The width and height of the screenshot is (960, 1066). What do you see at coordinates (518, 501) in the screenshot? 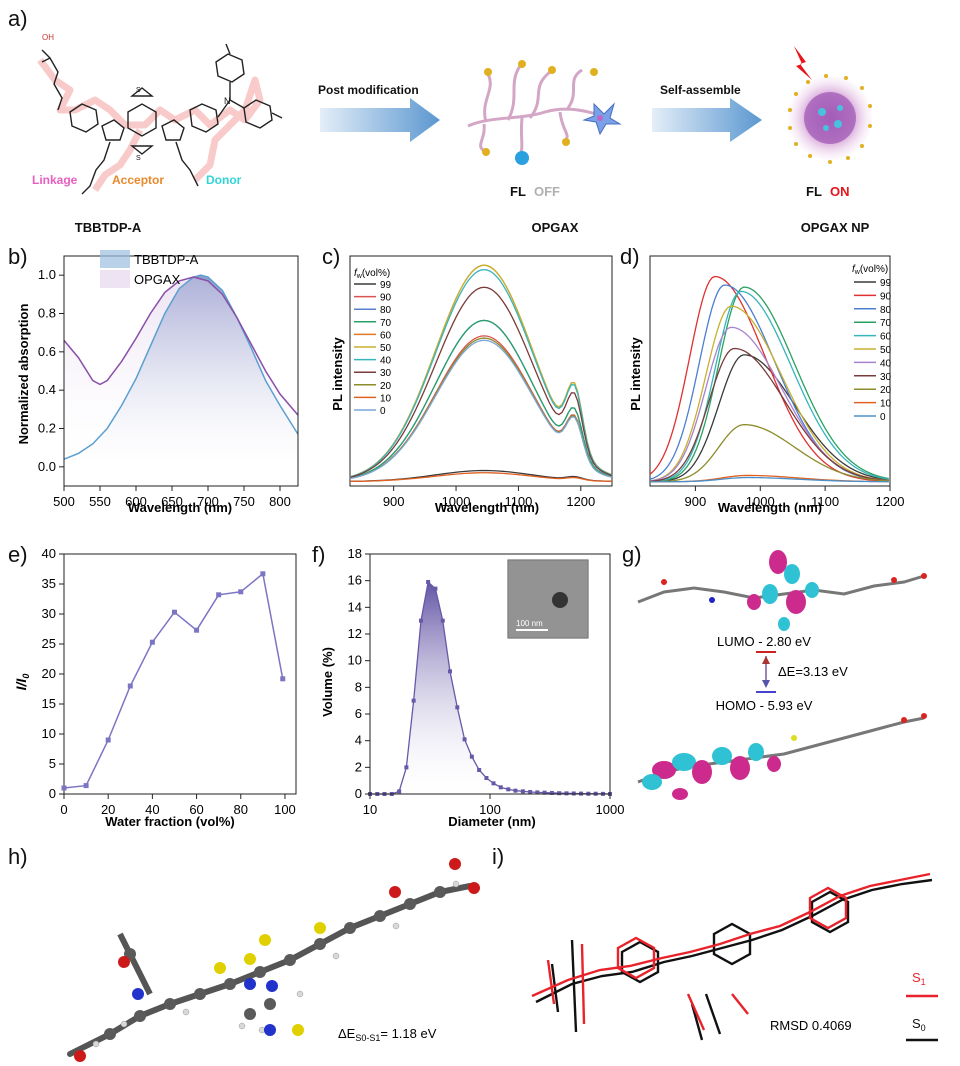
I see `chart-c-xtick-label-2: 1100` at bounding box center [518, 501].